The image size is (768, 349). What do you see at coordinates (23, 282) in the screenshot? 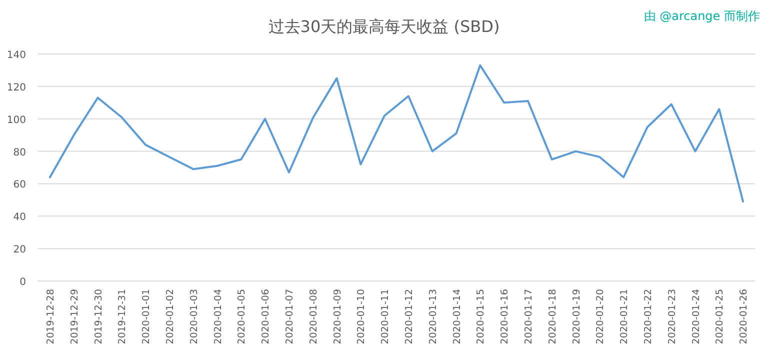
I see `y-tick-label: 0` at bounding box center [23, 282].